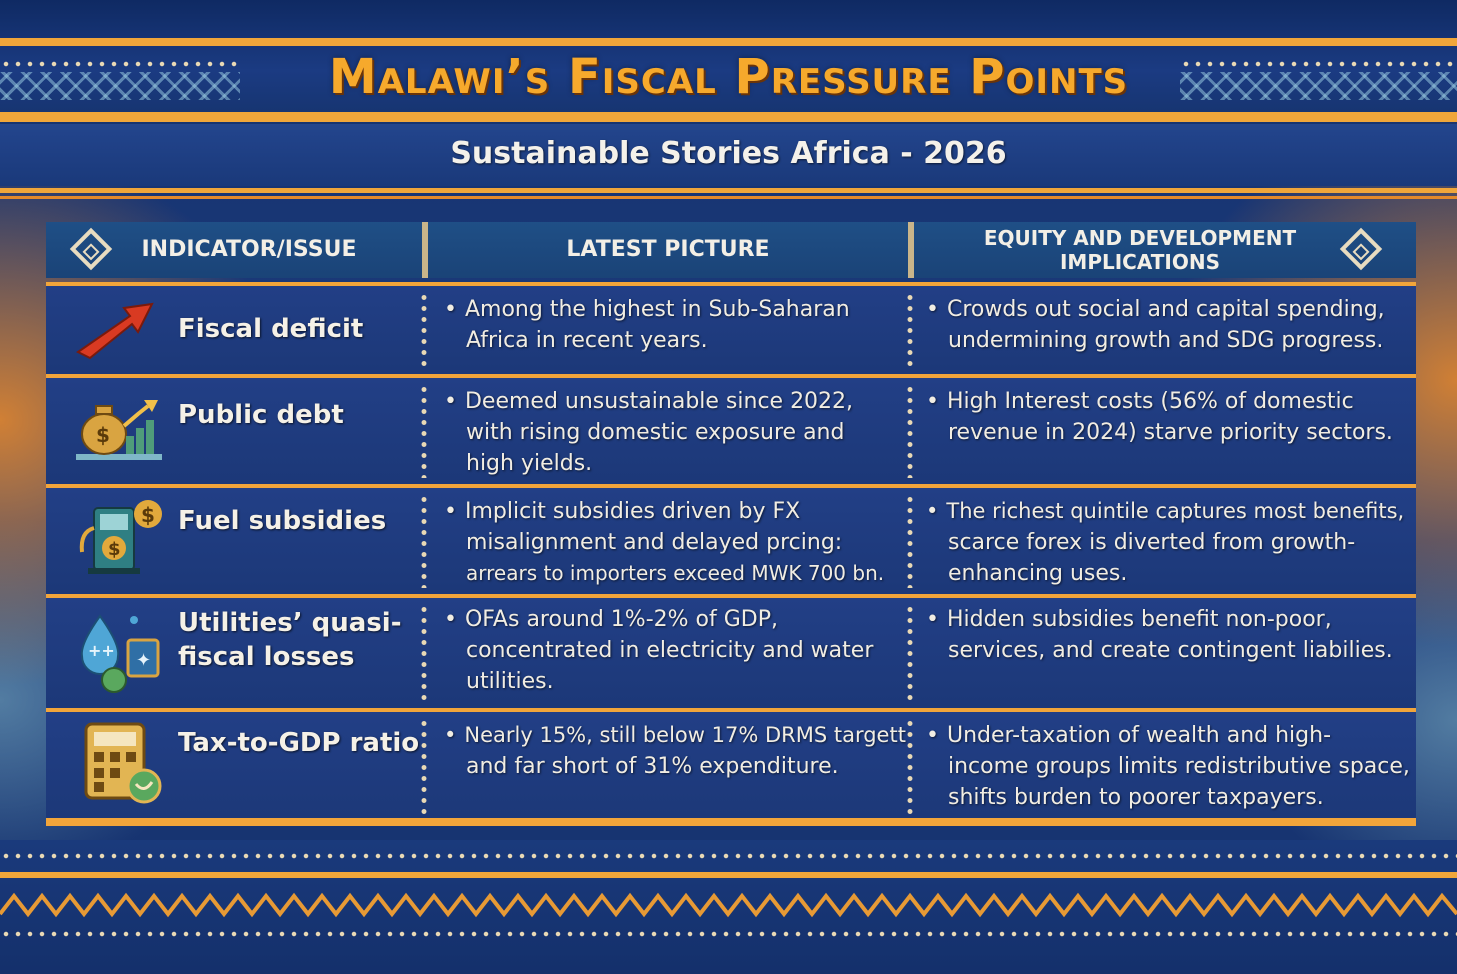 Image resolution: width=1457 pixels, height=974 pixels. Describe the element at coordinates (728, 197) in the screenshot. I see `subtitle-stripe-thin` at that location.